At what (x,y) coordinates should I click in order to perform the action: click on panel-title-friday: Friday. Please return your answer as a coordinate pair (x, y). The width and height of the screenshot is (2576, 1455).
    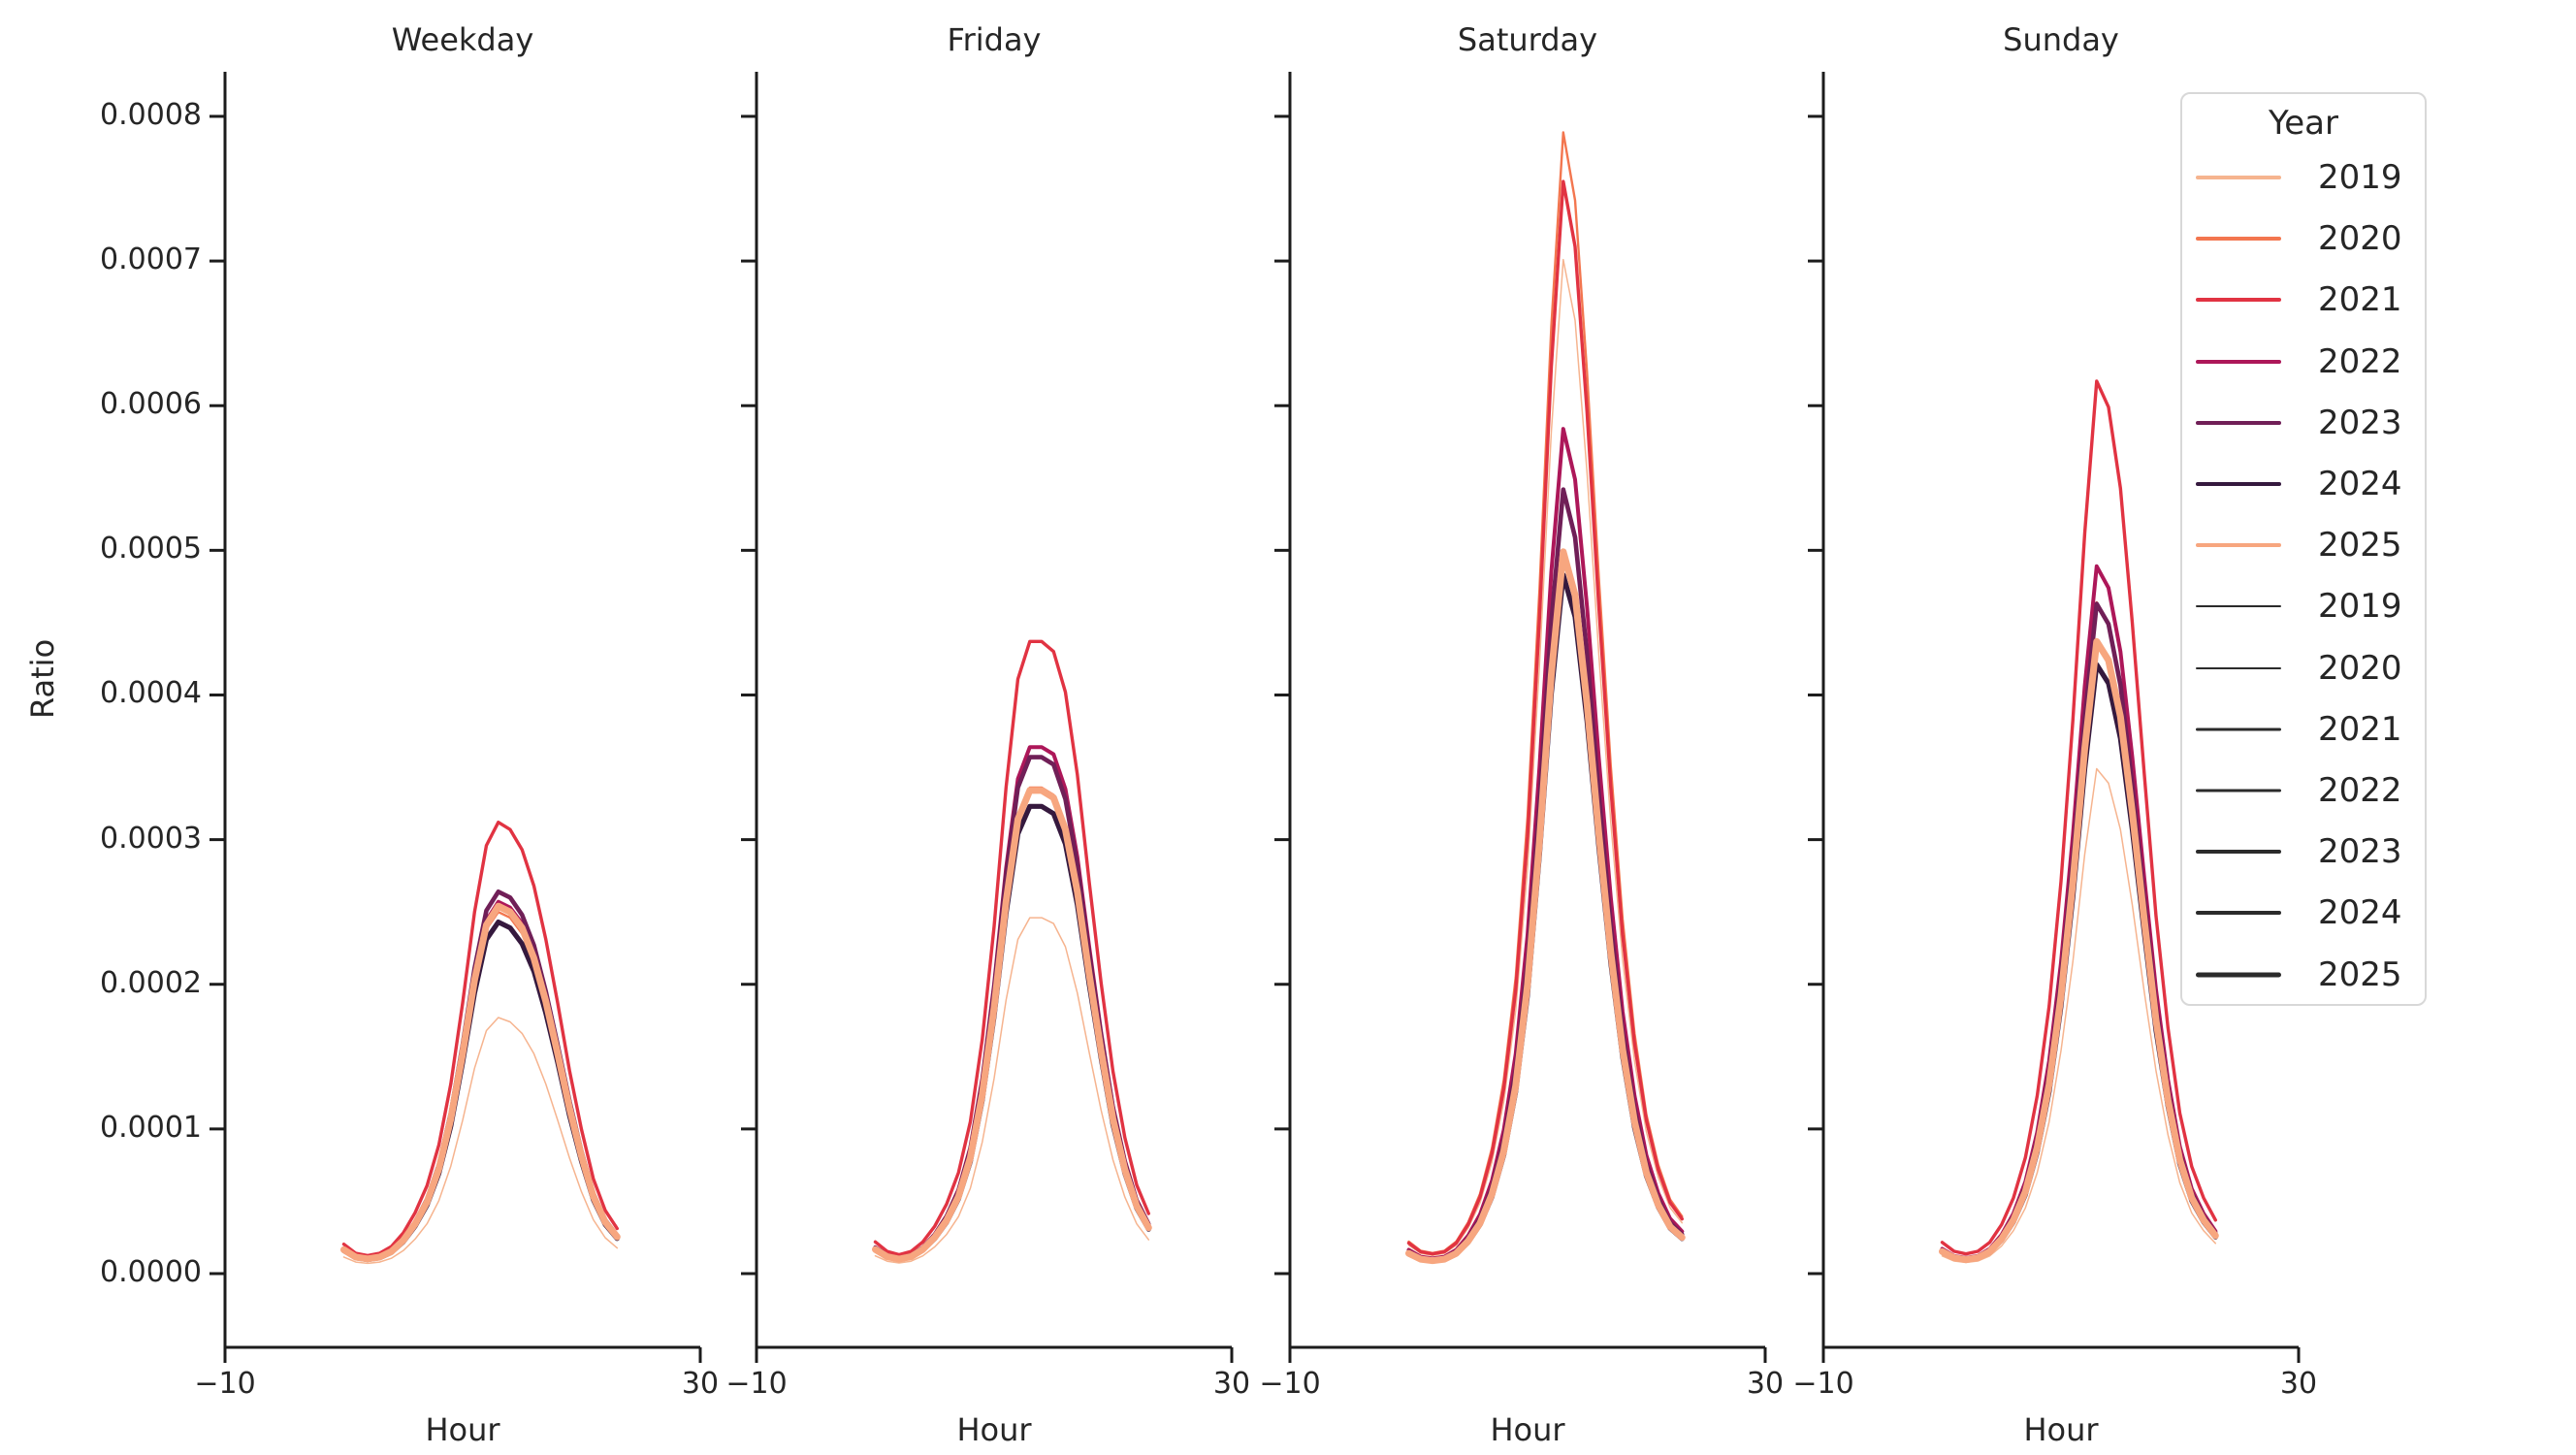
    Looking at the image, I should click on (994, 39).